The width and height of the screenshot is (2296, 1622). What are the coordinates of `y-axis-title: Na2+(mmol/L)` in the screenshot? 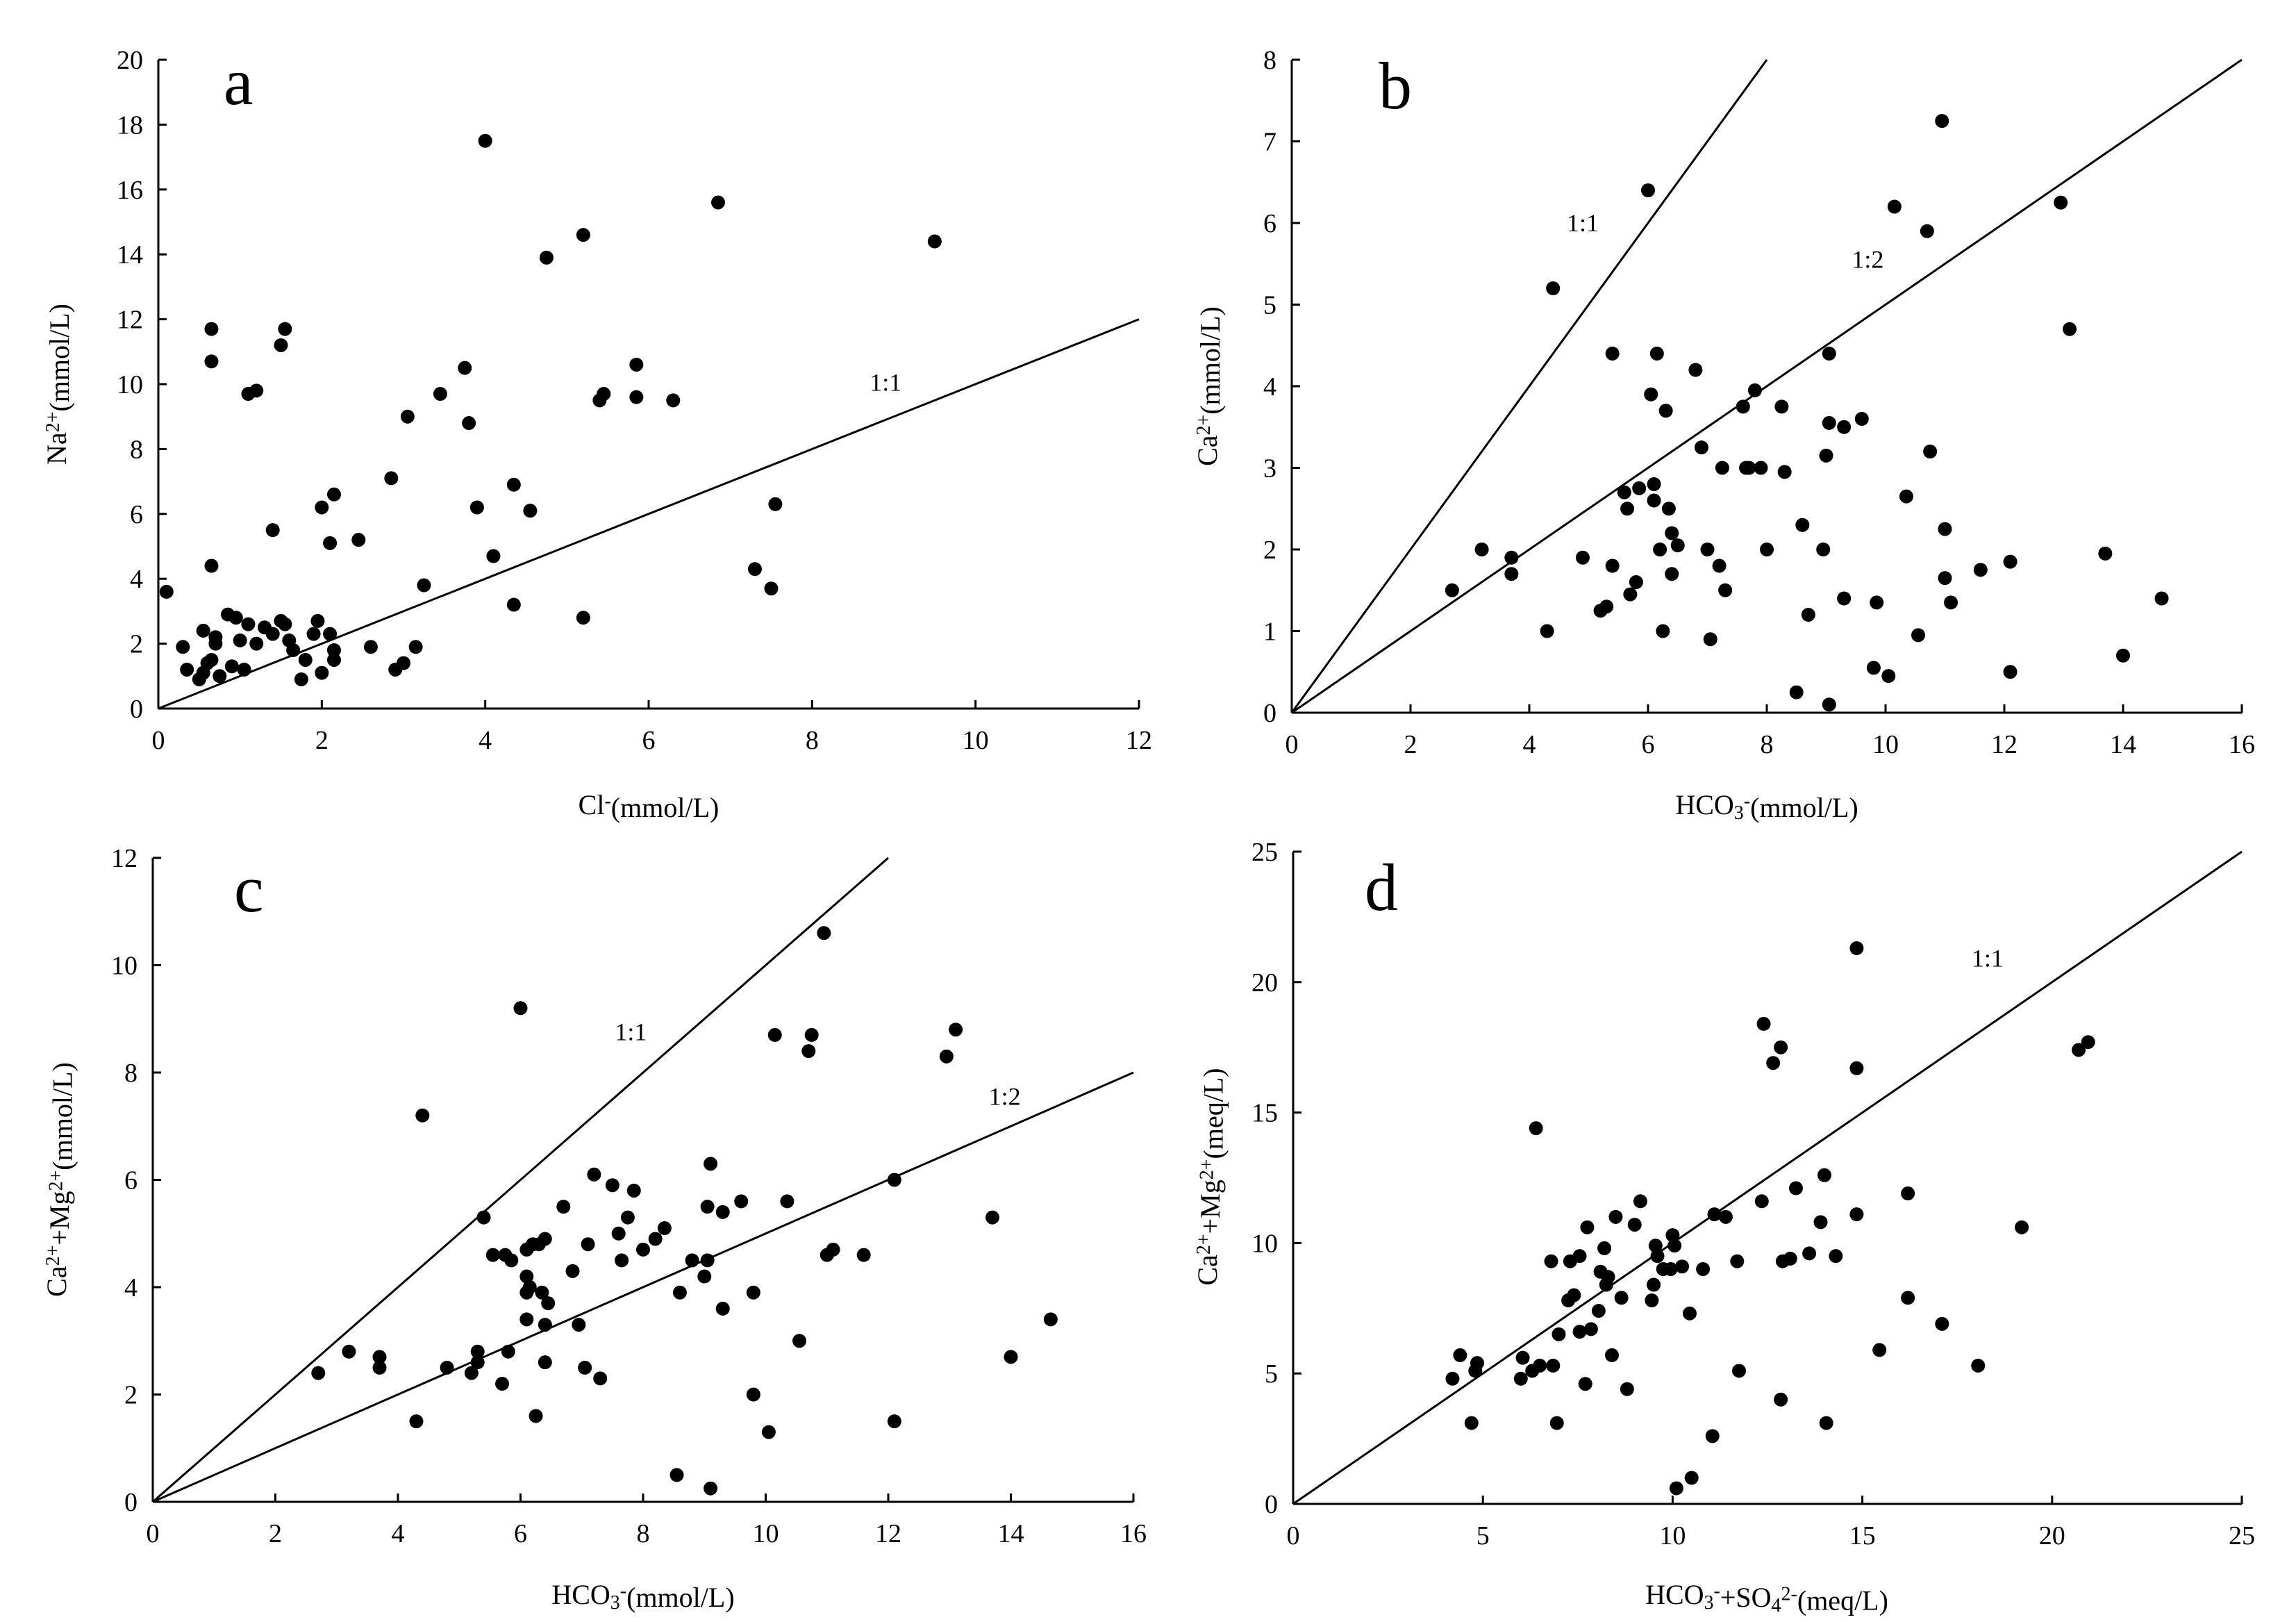 It's located at (58, 384).